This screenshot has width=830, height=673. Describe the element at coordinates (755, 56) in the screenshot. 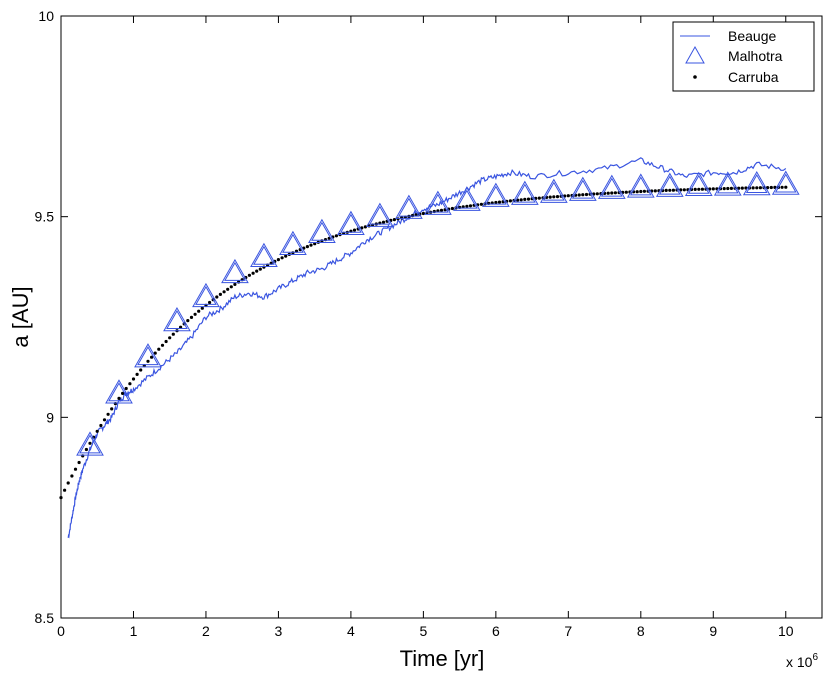

I see `legend-malhotra-label: Malhotra` at that location.